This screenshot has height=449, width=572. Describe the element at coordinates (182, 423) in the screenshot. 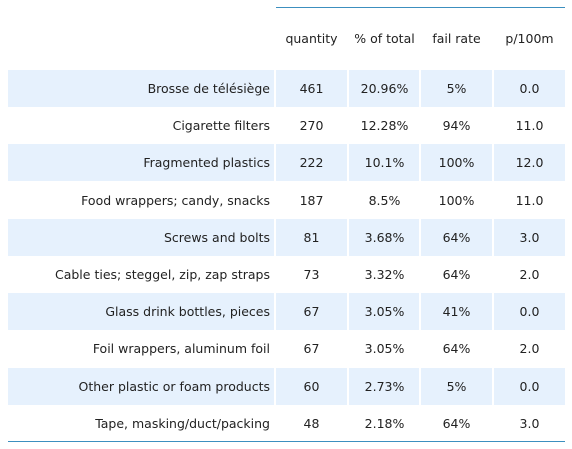

I see `row-label: Tape, masking/duct/packing` at that location.